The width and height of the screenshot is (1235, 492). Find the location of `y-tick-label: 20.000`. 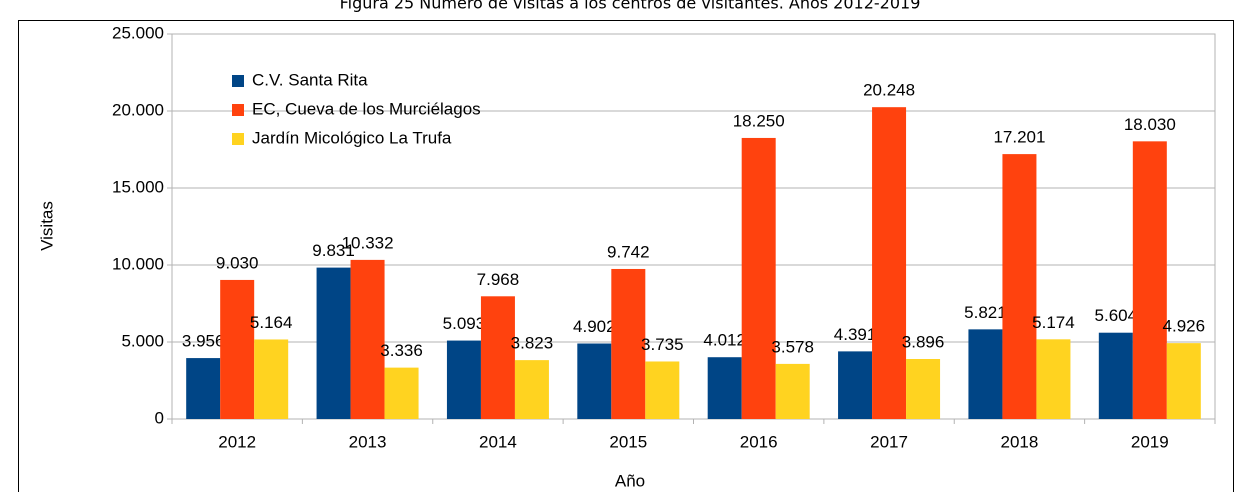

y-tick-label: 20.000 is located at coordinates (138, 109).